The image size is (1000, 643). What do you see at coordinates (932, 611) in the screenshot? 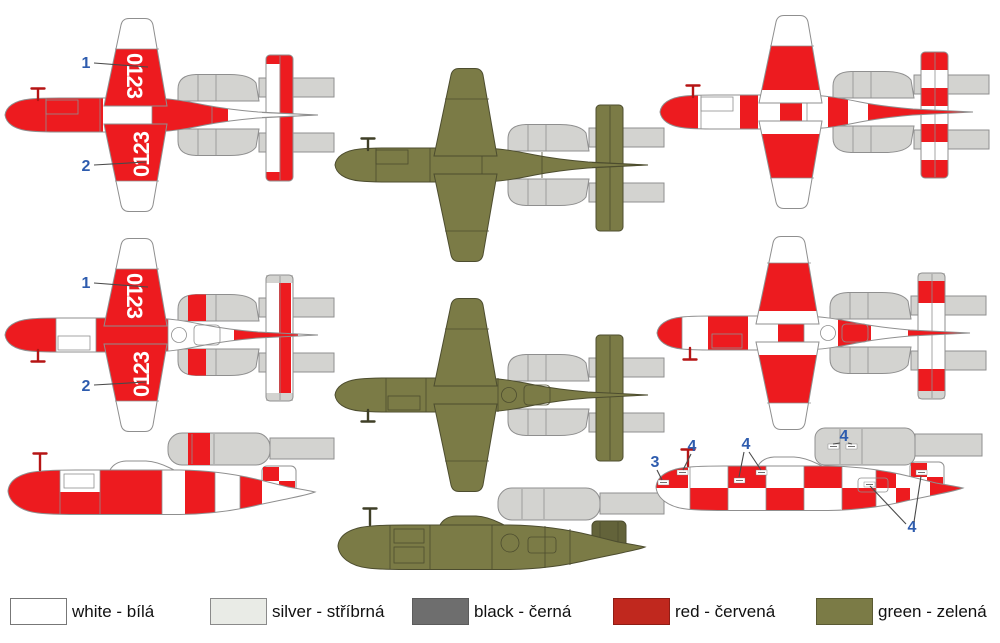
I see `legend-label: green - zelená` at bounding box center [932, 611].